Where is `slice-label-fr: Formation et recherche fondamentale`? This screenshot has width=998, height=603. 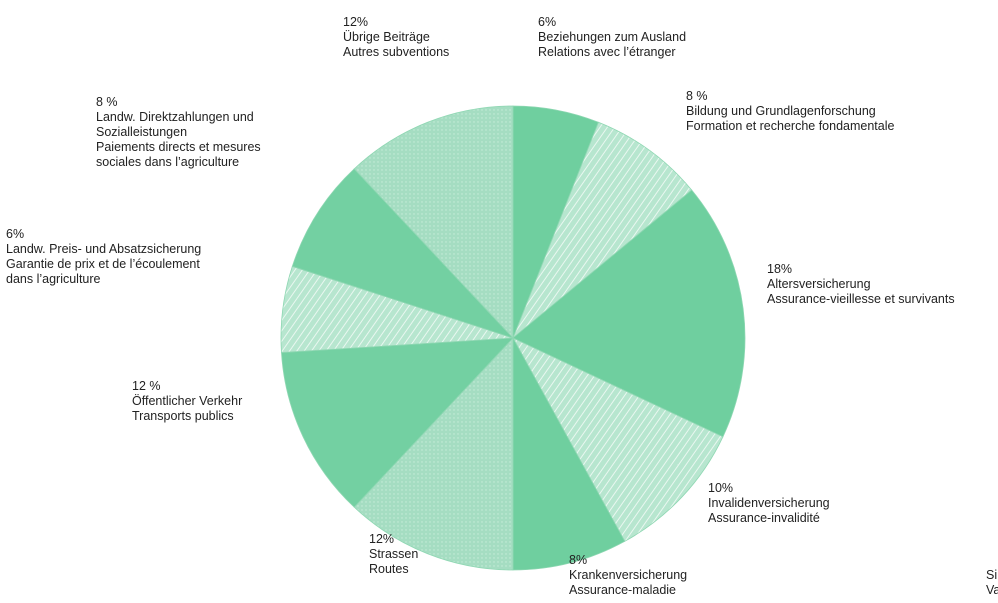
slice-label-fr: Formation et recherche fondamentale is located at coordinates (790, 126).